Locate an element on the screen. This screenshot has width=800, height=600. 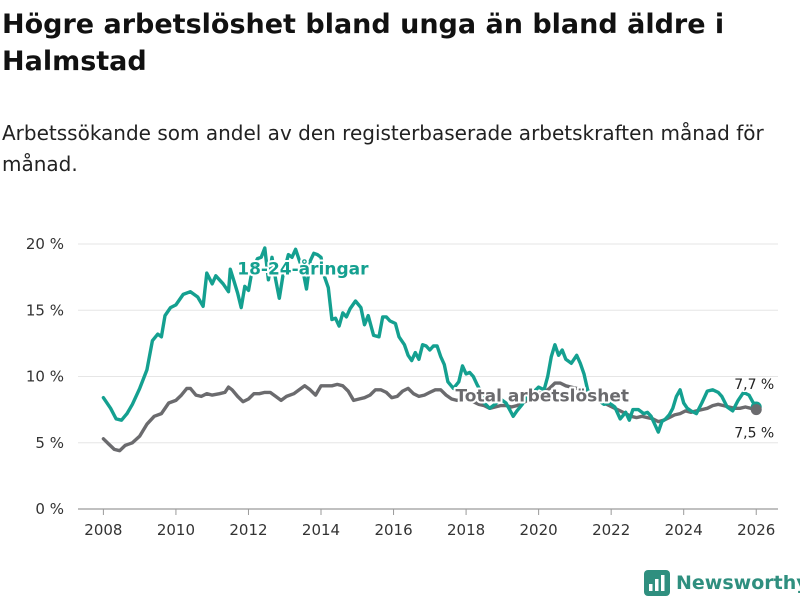
y-axis: 0 % 5 % 10 % 15 % 20 % is located at coordinates (45, 376).